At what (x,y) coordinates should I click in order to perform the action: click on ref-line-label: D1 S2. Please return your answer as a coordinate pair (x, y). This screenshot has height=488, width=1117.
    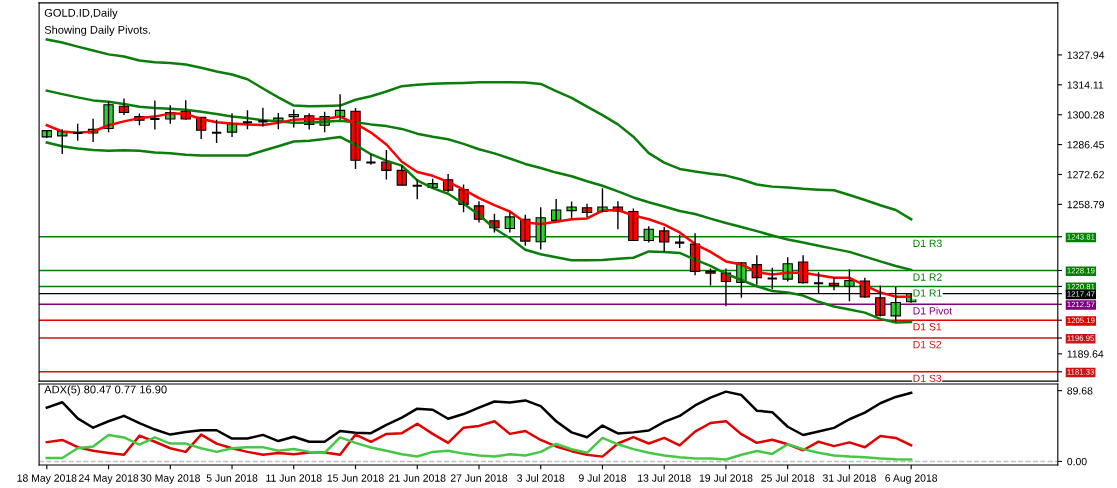
    Looking at the image, I should click on (927, 344).